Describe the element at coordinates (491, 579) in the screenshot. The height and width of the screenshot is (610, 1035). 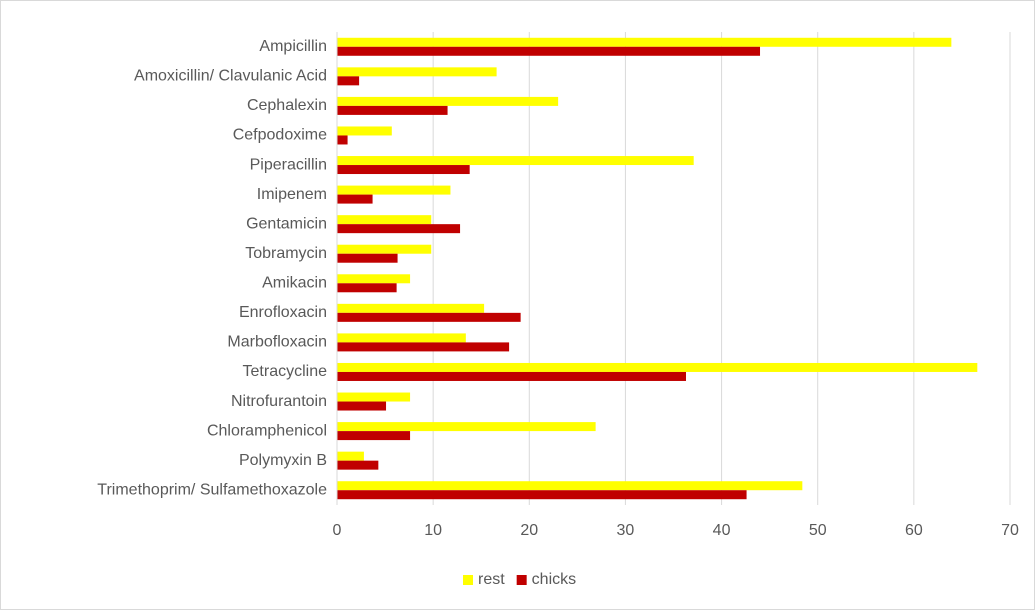
I see `legend-label: rest` at that location.